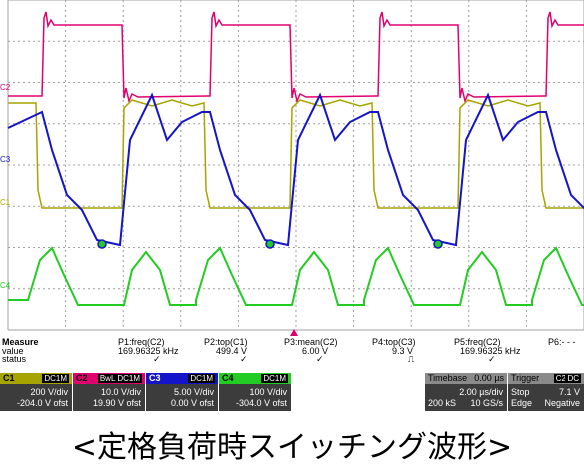  I want to click on channel-c1-vdiv: 200 V/div, so click(49, 392).